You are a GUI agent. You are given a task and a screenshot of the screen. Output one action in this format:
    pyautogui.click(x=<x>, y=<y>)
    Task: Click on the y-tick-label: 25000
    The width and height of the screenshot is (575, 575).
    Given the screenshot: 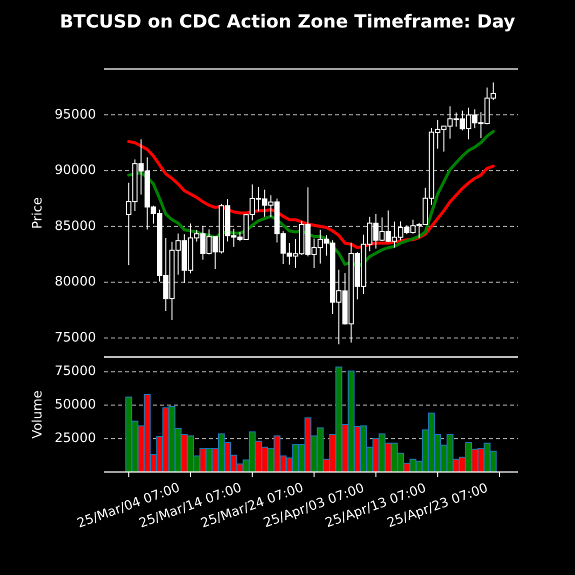 What is the action you would take?
    pyautogui.click(x=75, y=438)
    